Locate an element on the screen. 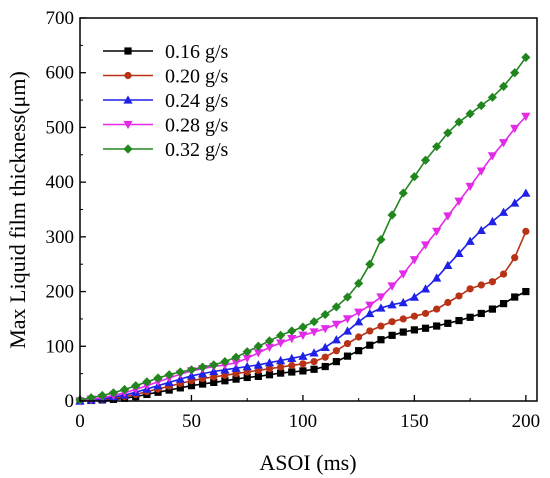 The height and width of the screenshot is (478, 550). y-tick-label: 300 is located at coordinates (60, 237).